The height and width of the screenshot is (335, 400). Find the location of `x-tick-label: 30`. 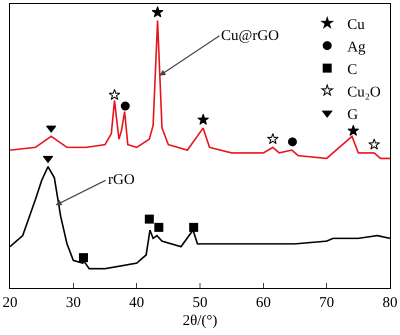

x-tick-label: 30 is located at coordinates (73, 303).